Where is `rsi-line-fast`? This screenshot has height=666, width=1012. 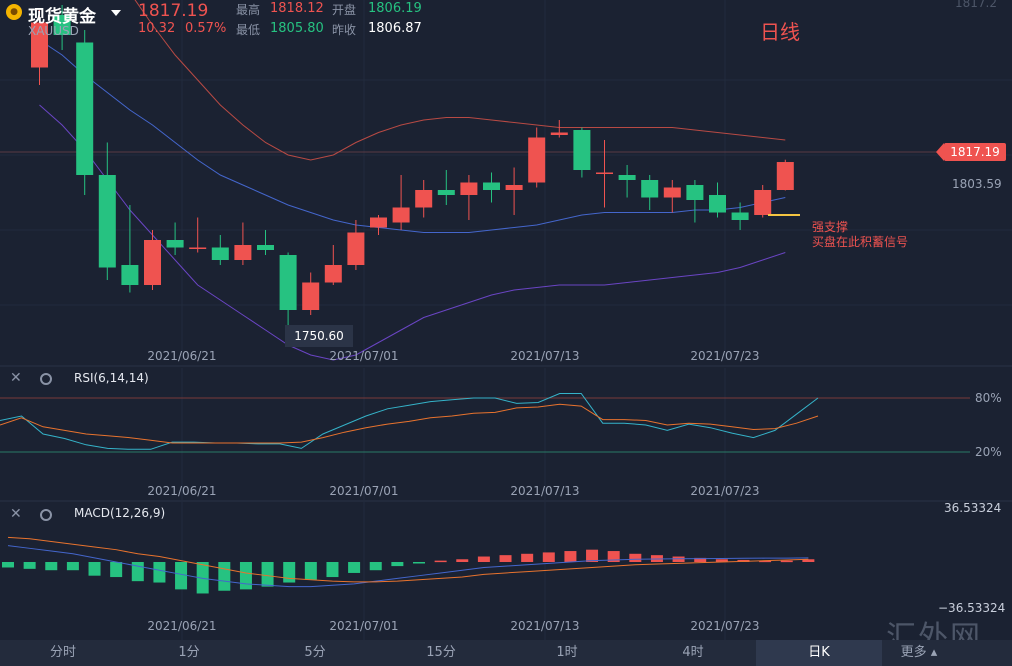 rsi-line-fast is located at coordinates (409, 421).